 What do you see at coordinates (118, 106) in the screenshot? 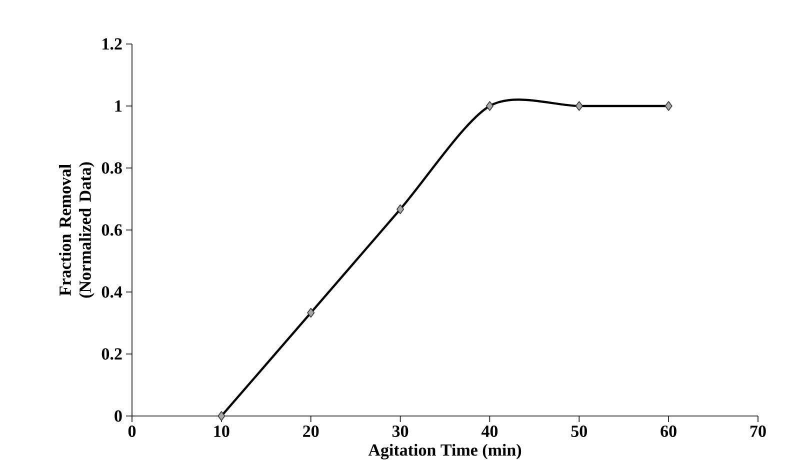
I see `y-tick-label: 1` at bounding box center [118, 106].